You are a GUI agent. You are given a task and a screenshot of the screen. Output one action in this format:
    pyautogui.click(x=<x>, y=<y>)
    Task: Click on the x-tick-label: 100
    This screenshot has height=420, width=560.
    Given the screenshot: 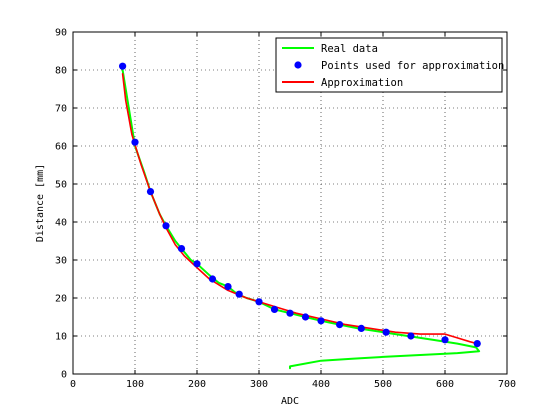 What is the action you would take?
    pyautogui.click(x=135, y=384)
    